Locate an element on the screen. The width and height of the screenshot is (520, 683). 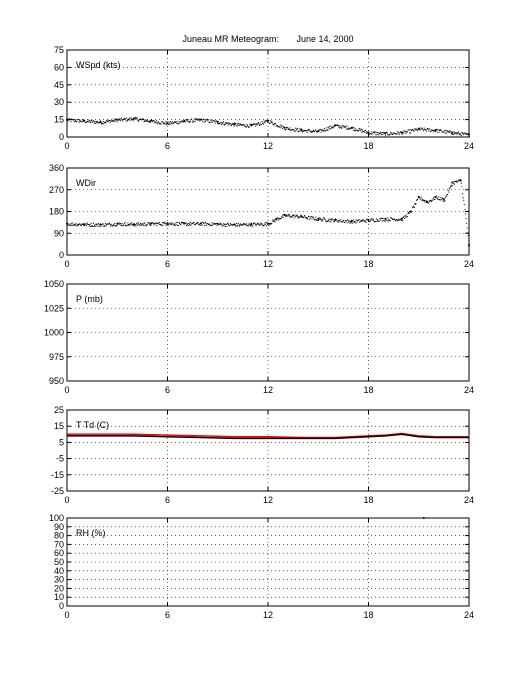
wspd-kts-y-tick-label: 0 is located at coordinates (61, 137).